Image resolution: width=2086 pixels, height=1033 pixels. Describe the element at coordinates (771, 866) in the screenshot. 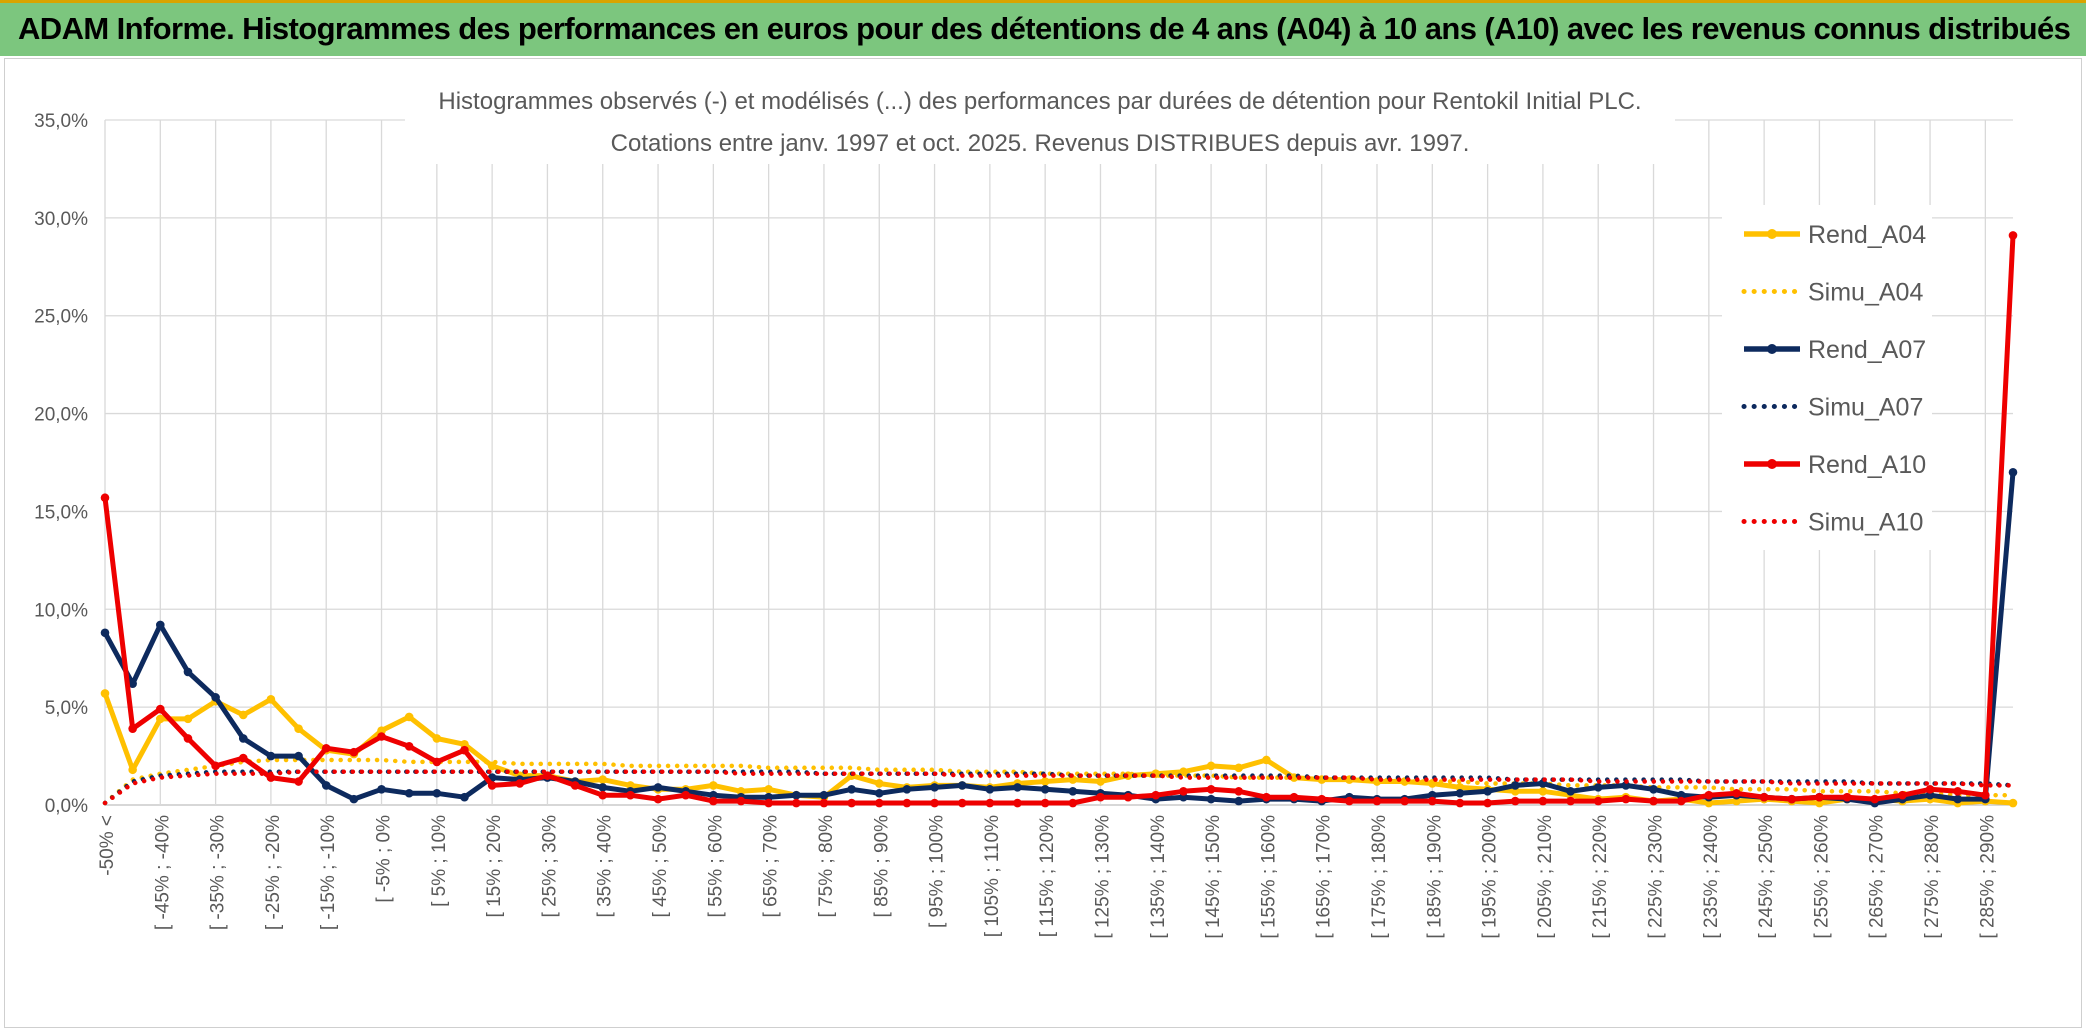

I see `x-tick-label: [ 65% ; 70%` at that location.